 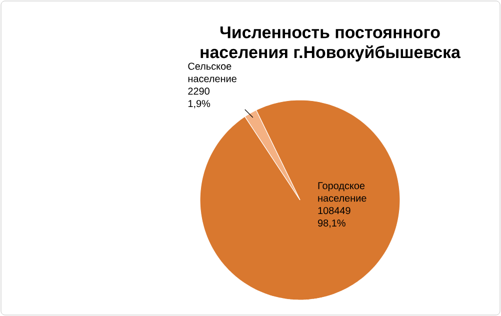 I want to click on text: 1,9%, so click(x=199, y=104).